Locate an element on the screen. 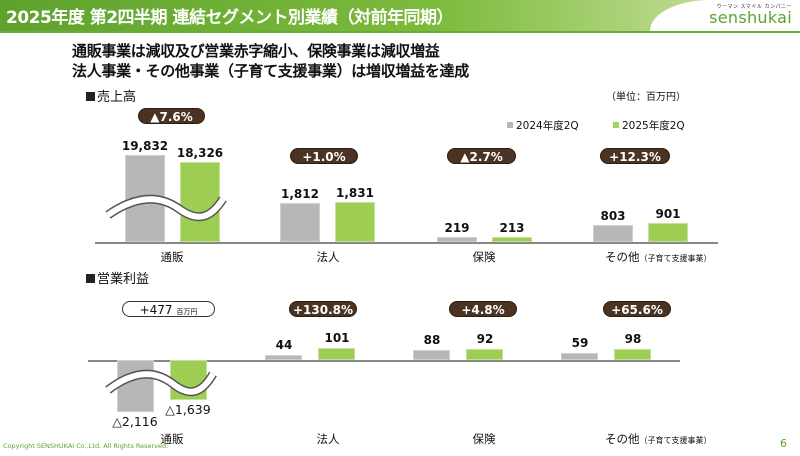  page-number: 6 is located at coordinates (783, 443).